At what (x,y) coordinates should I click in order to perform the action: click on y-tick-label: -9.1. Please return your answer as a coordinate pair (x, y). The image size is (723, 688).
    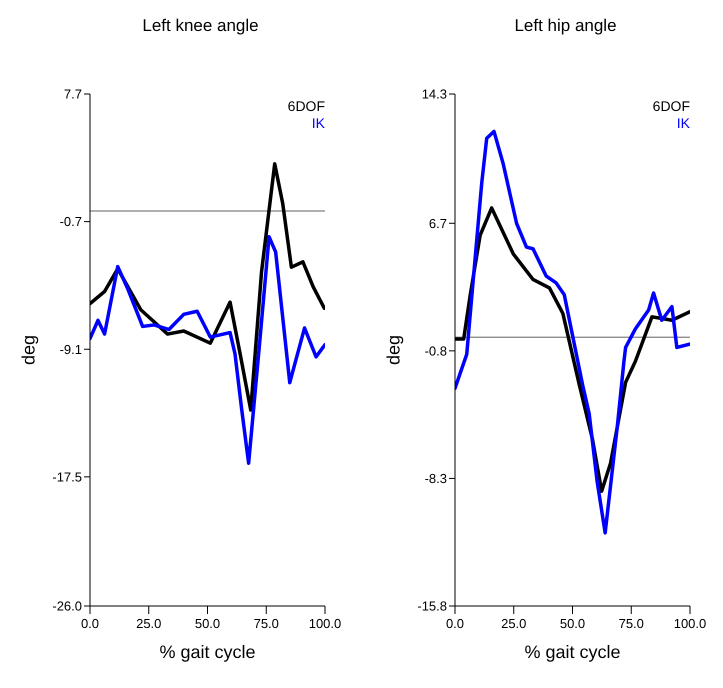
    Looking at the image, I should click on (71, 349).